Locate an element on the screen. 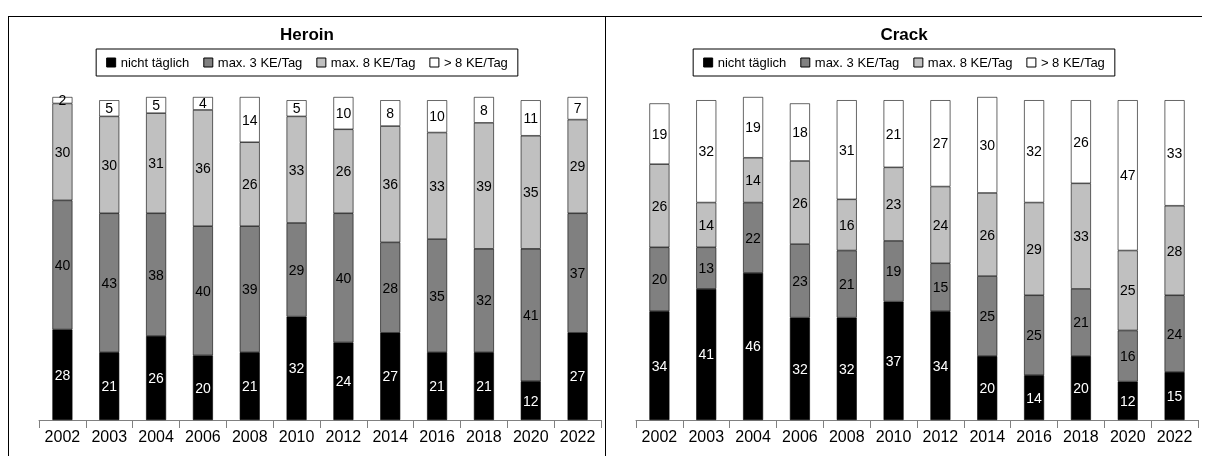 This screenshot has height=457, width=1215. legend-label: max. 8 KE/Tag is located at coordinates (970, 62).